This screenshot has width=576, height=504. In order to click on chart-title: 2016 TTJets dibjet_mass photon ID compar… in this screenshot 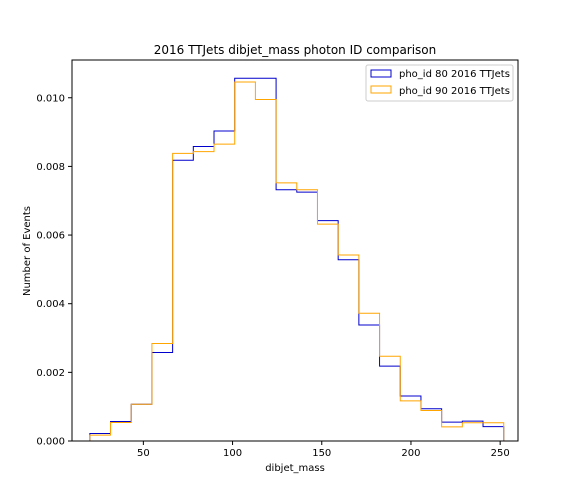, I will do `click(295, 50)`.